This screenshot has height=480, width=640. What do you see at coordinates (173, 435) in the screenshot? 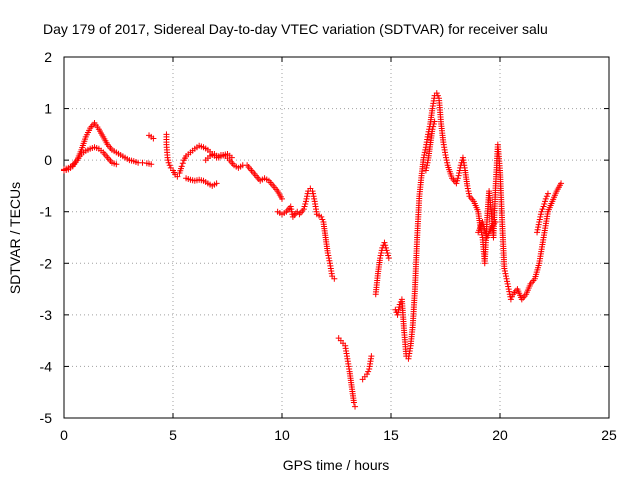
I see `x-tick-label: 5` at bounding box center [173, 435].